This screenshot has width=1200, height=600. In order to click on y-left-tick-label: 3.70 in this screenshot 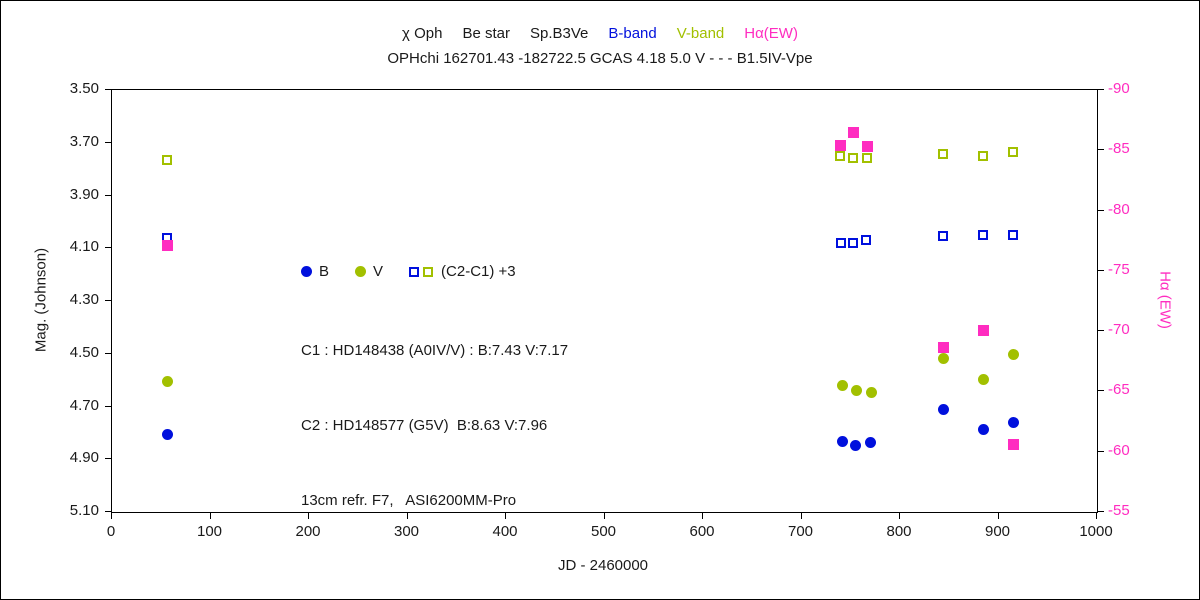, I will do `click(84, 141)`.